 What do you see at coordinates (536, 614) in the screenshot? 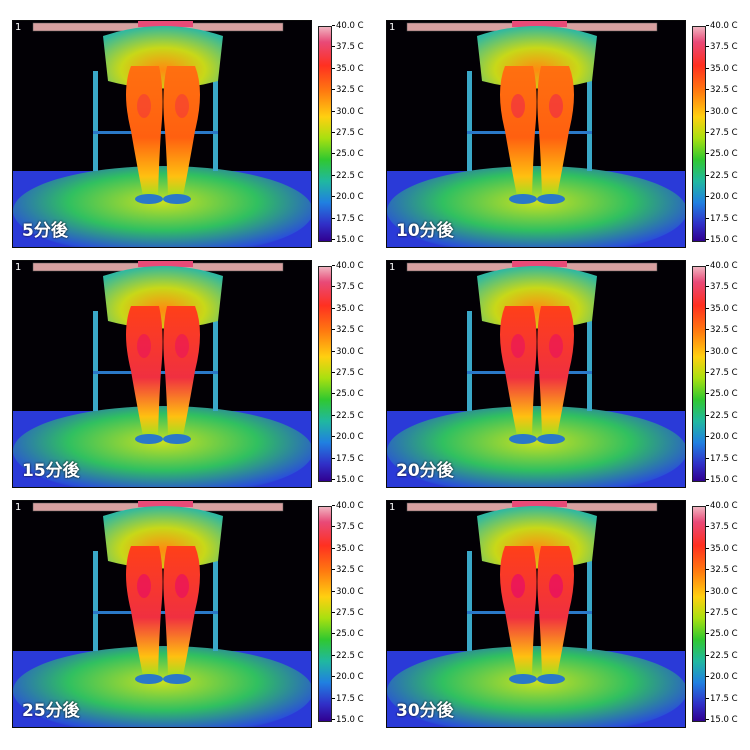
I see `thermal-image: 1 30分後` at bounding box center [536, 614].